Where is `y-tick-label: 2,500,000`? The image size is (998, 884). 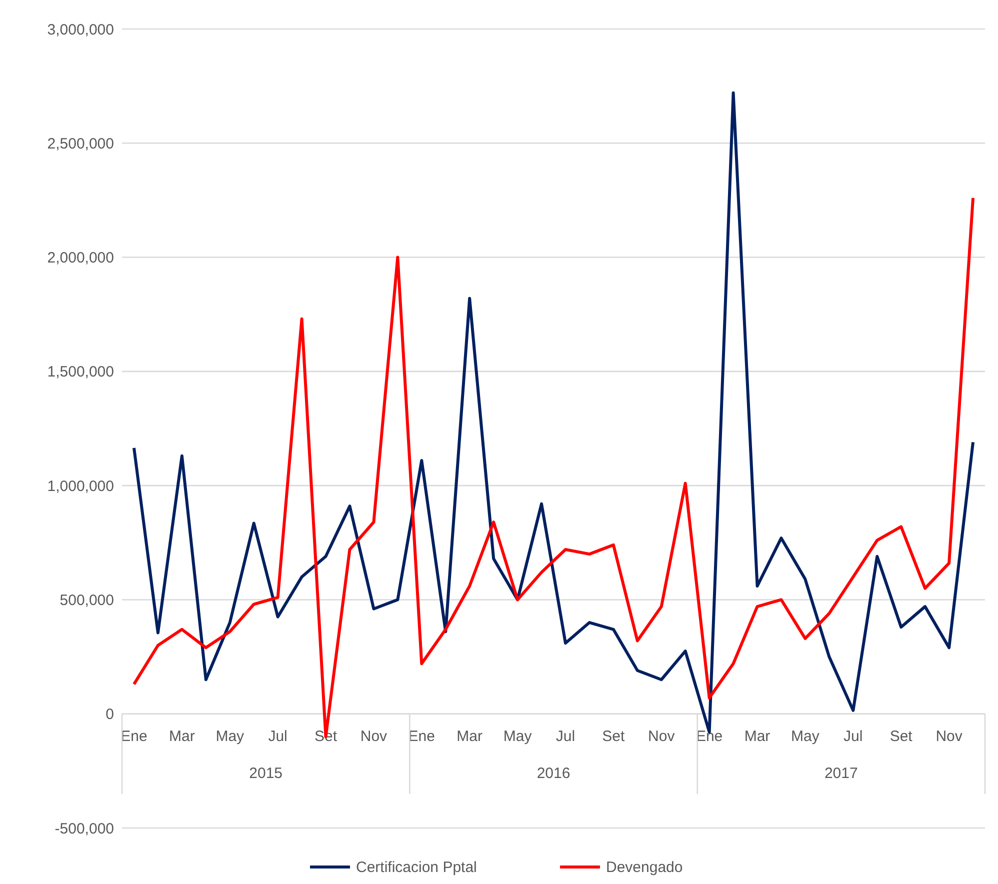 y-tick-label: 2,500,000 is located at coordinates (80, 143).